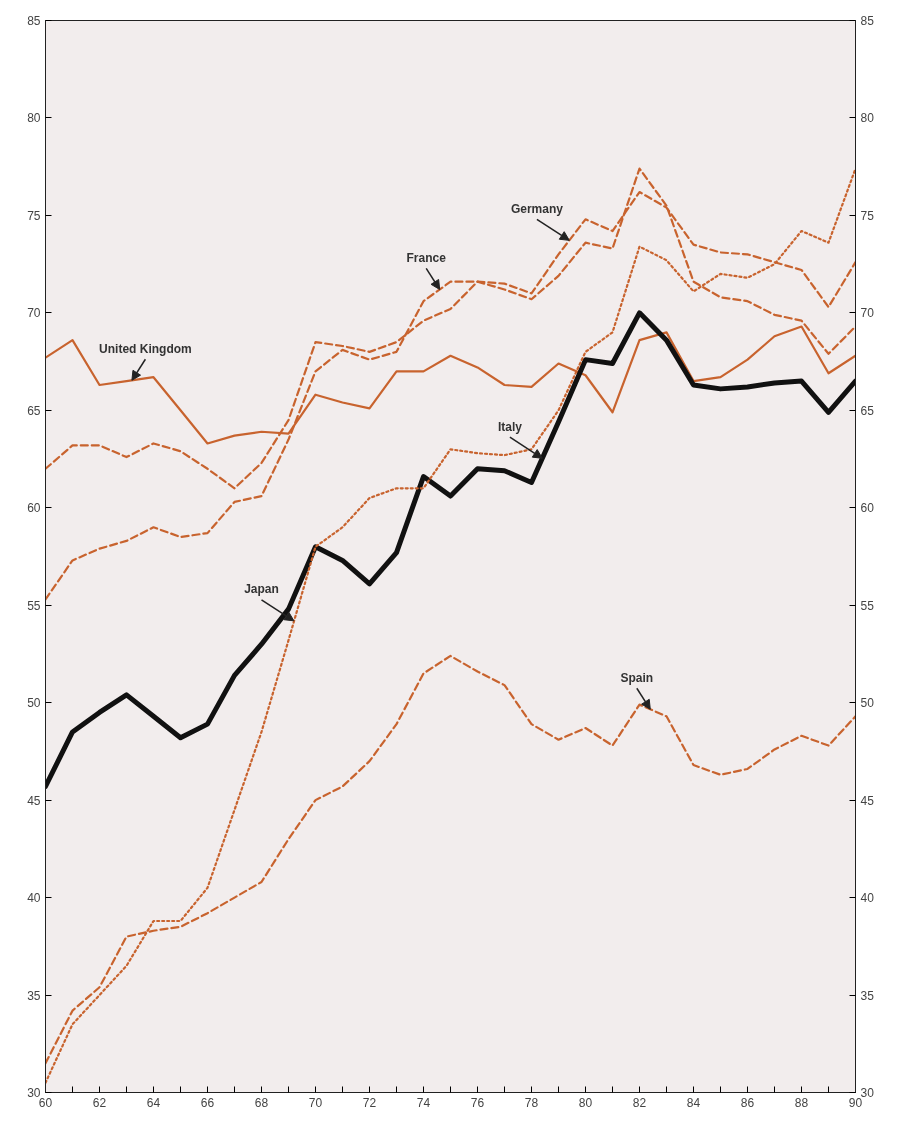  What do you see at coordinates (537, 208) in the screenshot?
I see `annotation: Germany` at bounding box center [537, 208].